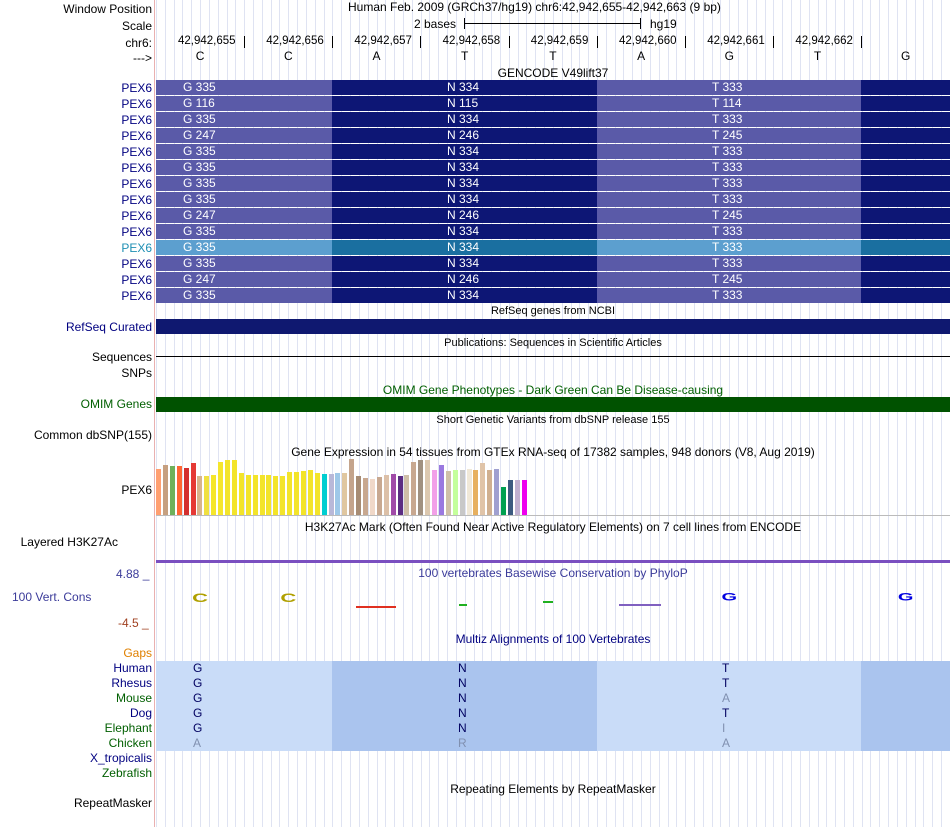 The width and height of the screenshot is (950, 827). Describe the element at coordinates (553, 103) in the screenshot. I see `gene-row: G 116 N 115 T 114` at that location.